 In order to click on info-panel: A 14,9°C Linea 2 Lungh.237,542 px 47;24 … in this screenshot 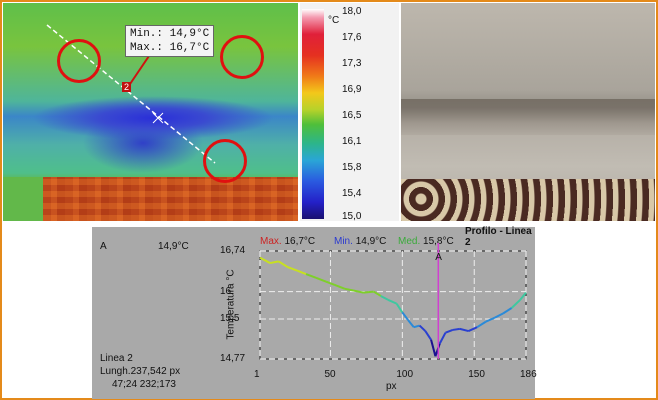, I will do `click(145, 313)`.